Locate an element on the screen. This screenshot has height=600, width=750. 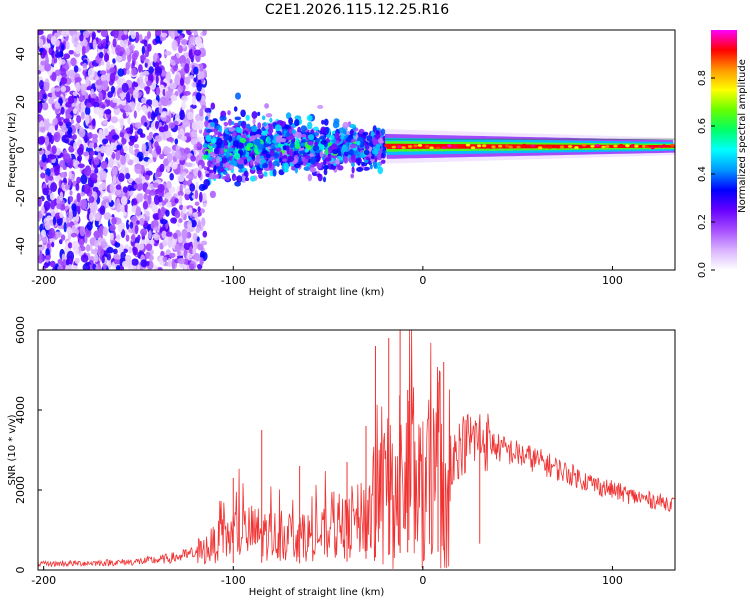
y-tick-label-bottom: 6000 is located at coordinates (20, 330).